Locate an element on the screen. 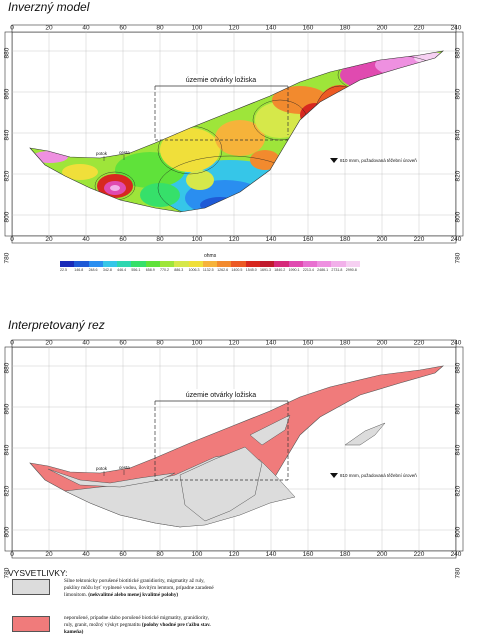  colorbar-tick-label: 2486.1 is located at coordinates (323, 270).